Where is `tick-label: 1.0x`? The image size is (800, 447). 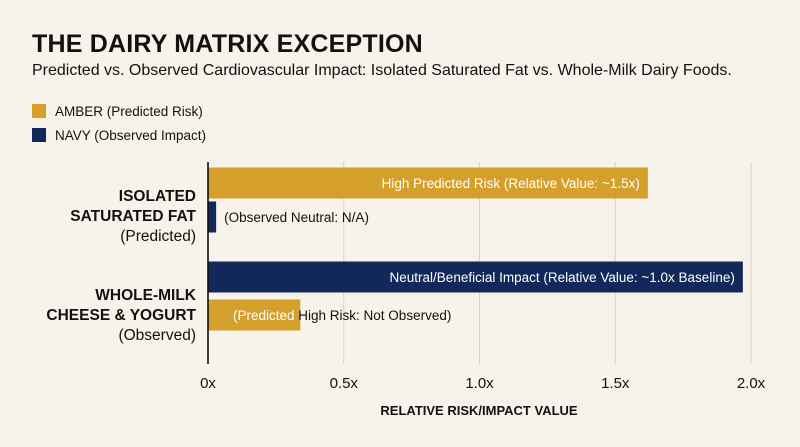 tick-label: 1.0x is located at coordinates (479, 383).